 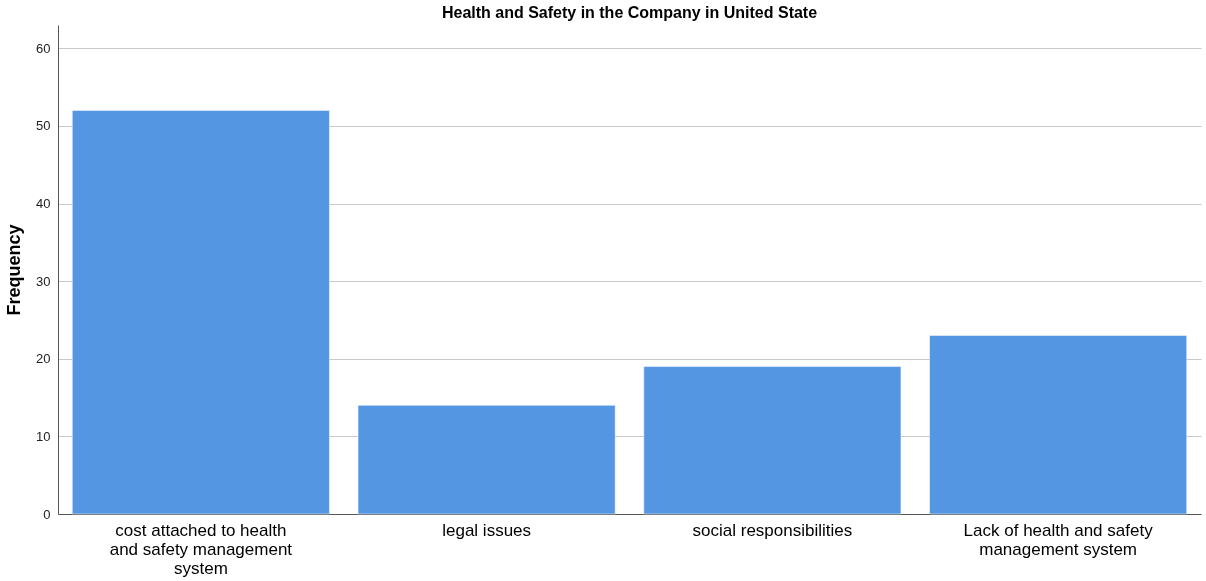 I want to click on y-tick-label: 40, so click(x=43, y=204).